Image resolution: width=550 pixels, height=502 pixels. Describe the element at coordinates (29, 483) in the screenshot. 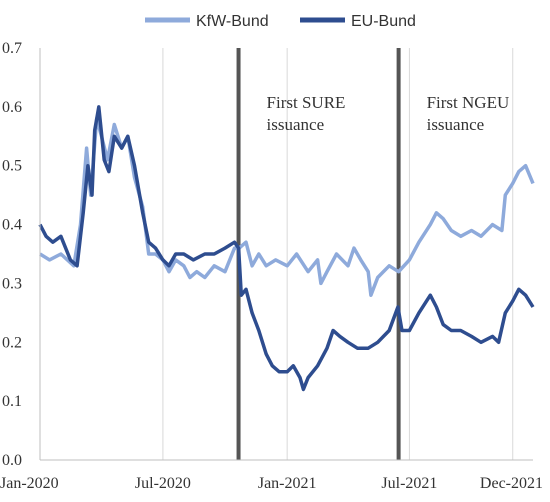

I see `x-tick-label: Jan-2020` at that location.